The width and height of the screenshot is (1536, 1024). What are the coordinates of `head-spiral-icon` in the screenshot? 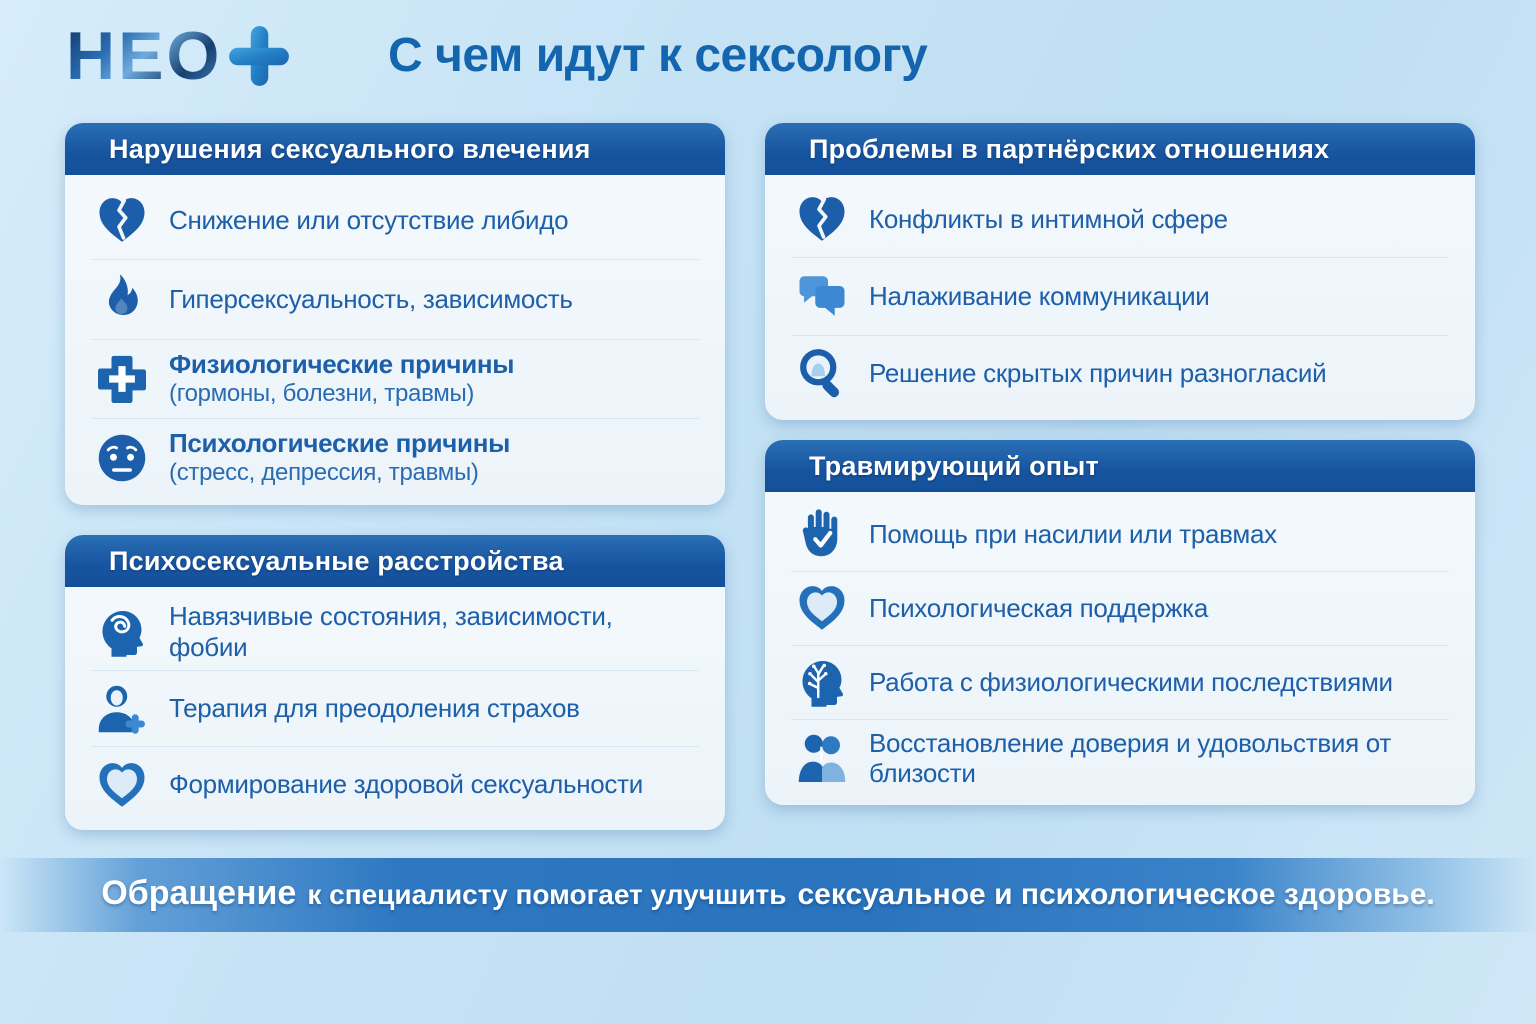 It's located at (122, 632).